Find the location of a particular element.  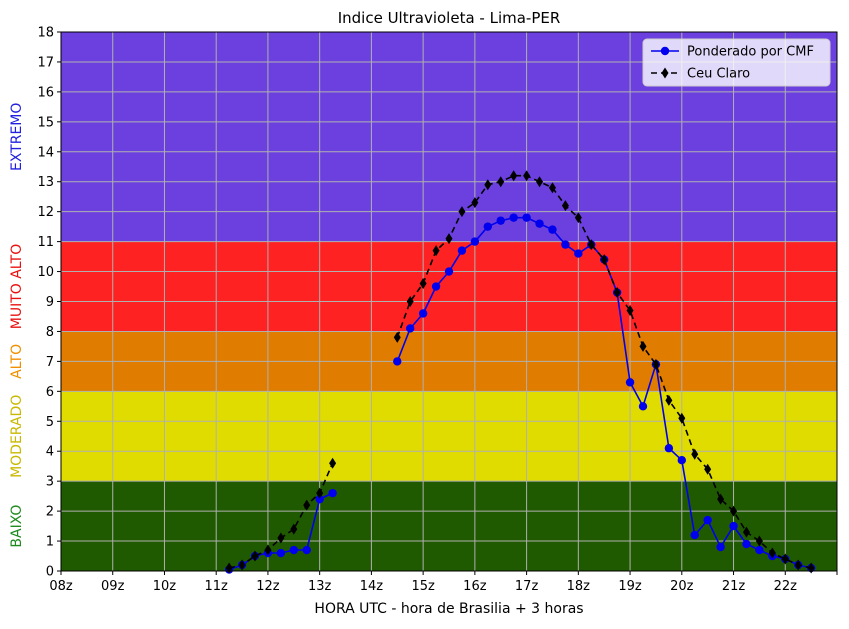

y-tick-label-3: 3 is located at coordinates (50, 482).